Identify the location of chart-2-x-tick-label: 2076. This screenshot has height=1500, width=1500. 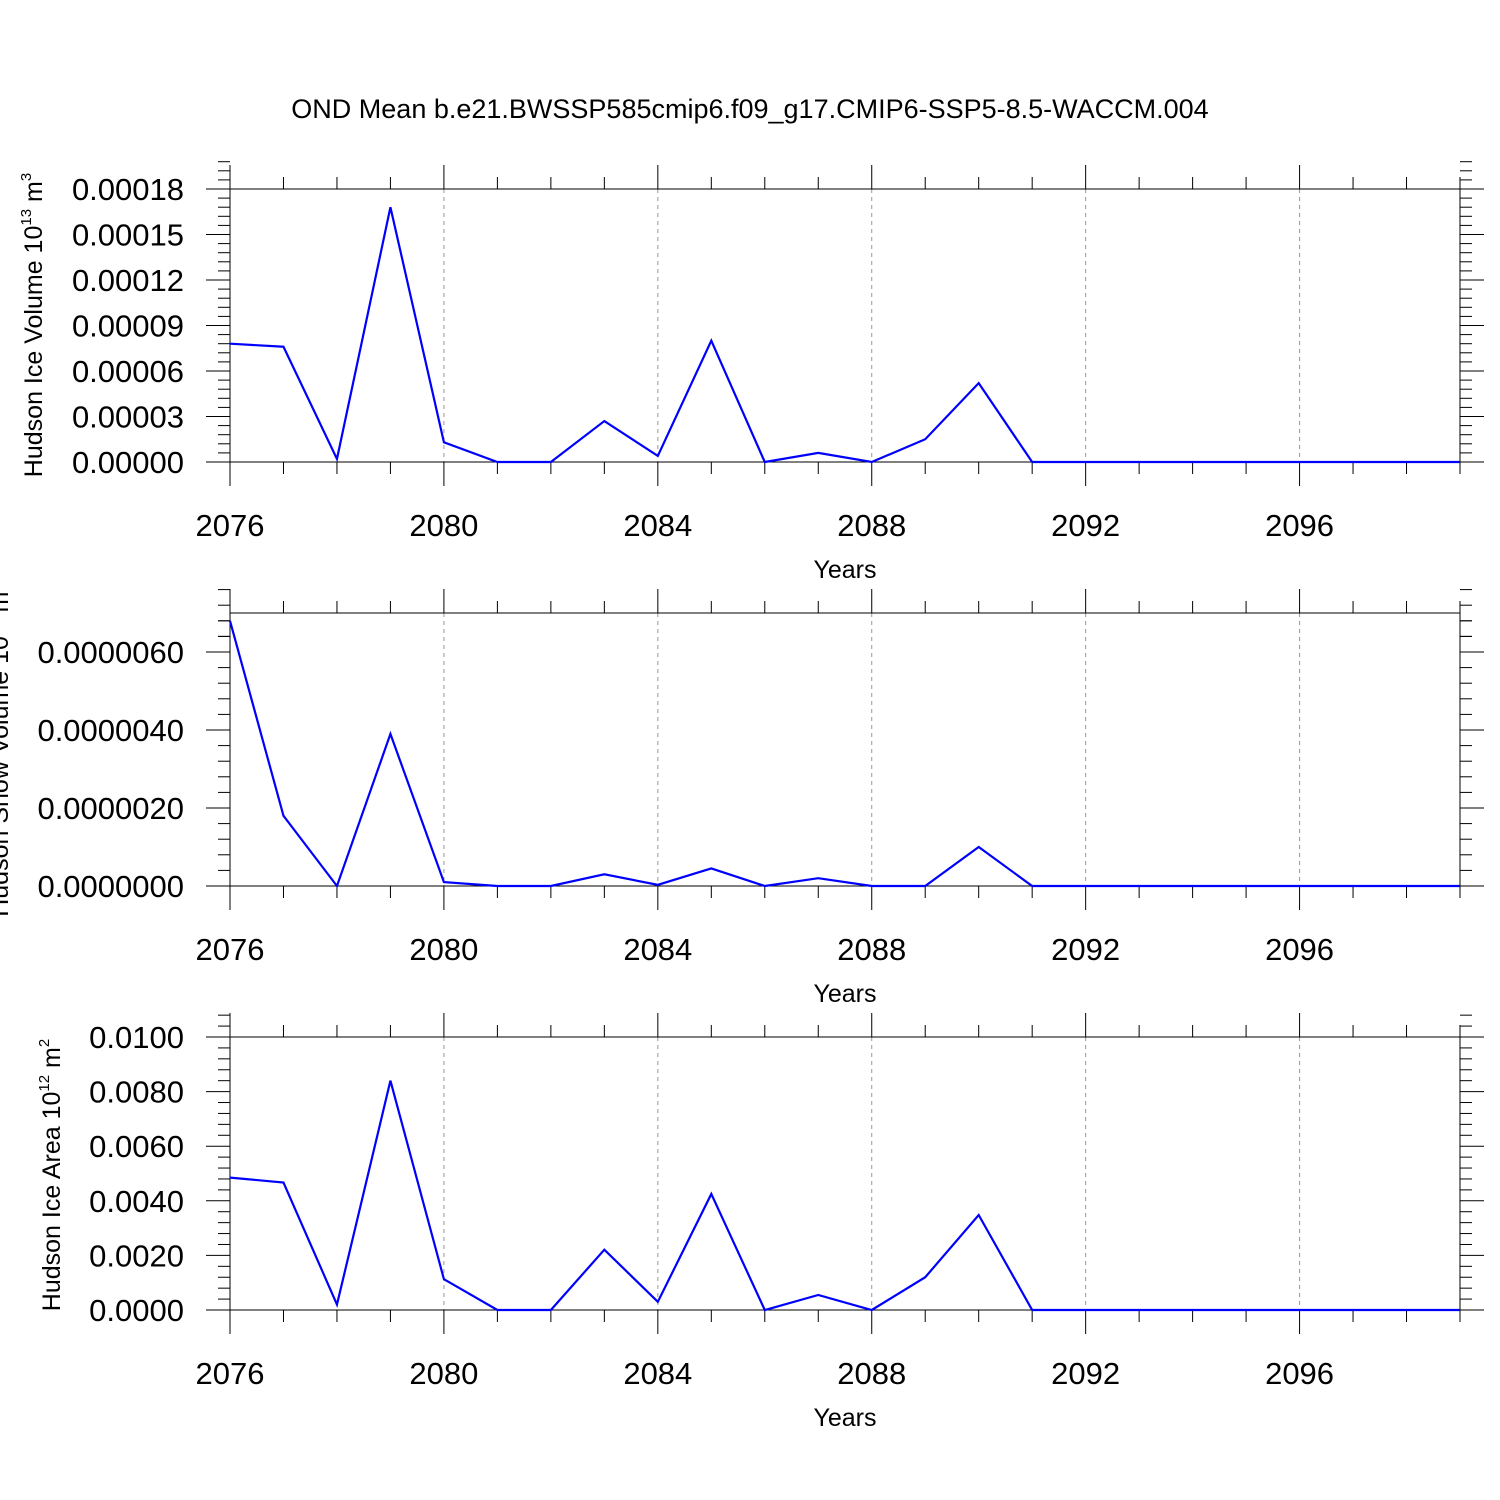
(230, 1373).